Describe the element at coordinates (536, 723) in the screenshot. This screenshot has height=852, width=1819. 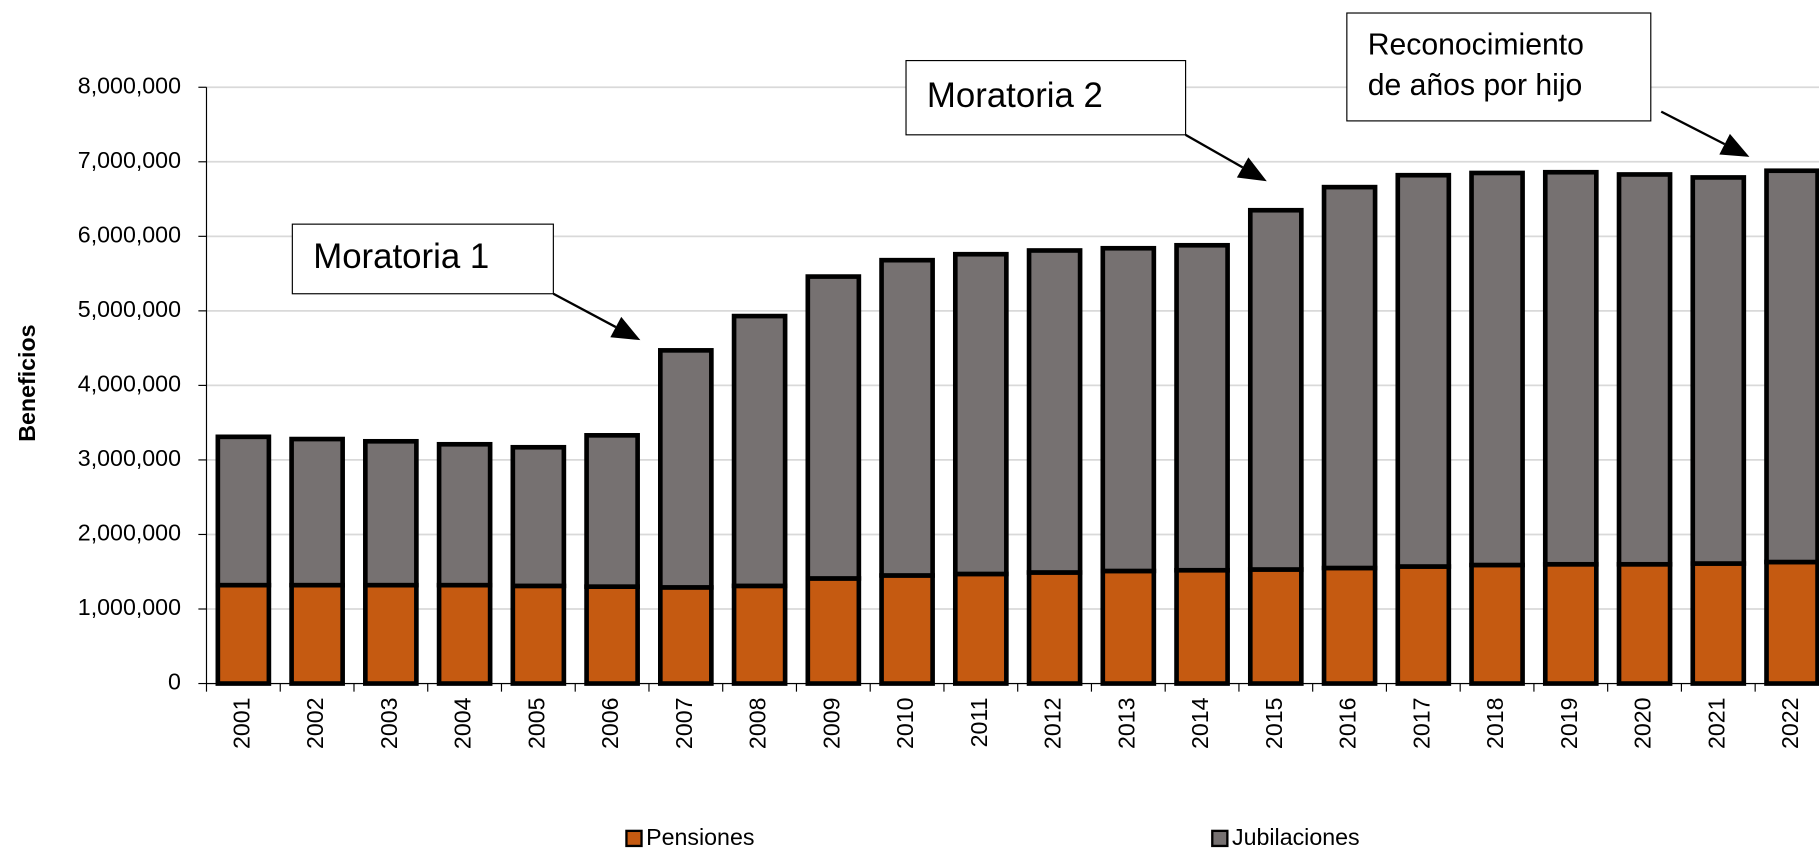
I see `x-tick-label: 2005` at that location.